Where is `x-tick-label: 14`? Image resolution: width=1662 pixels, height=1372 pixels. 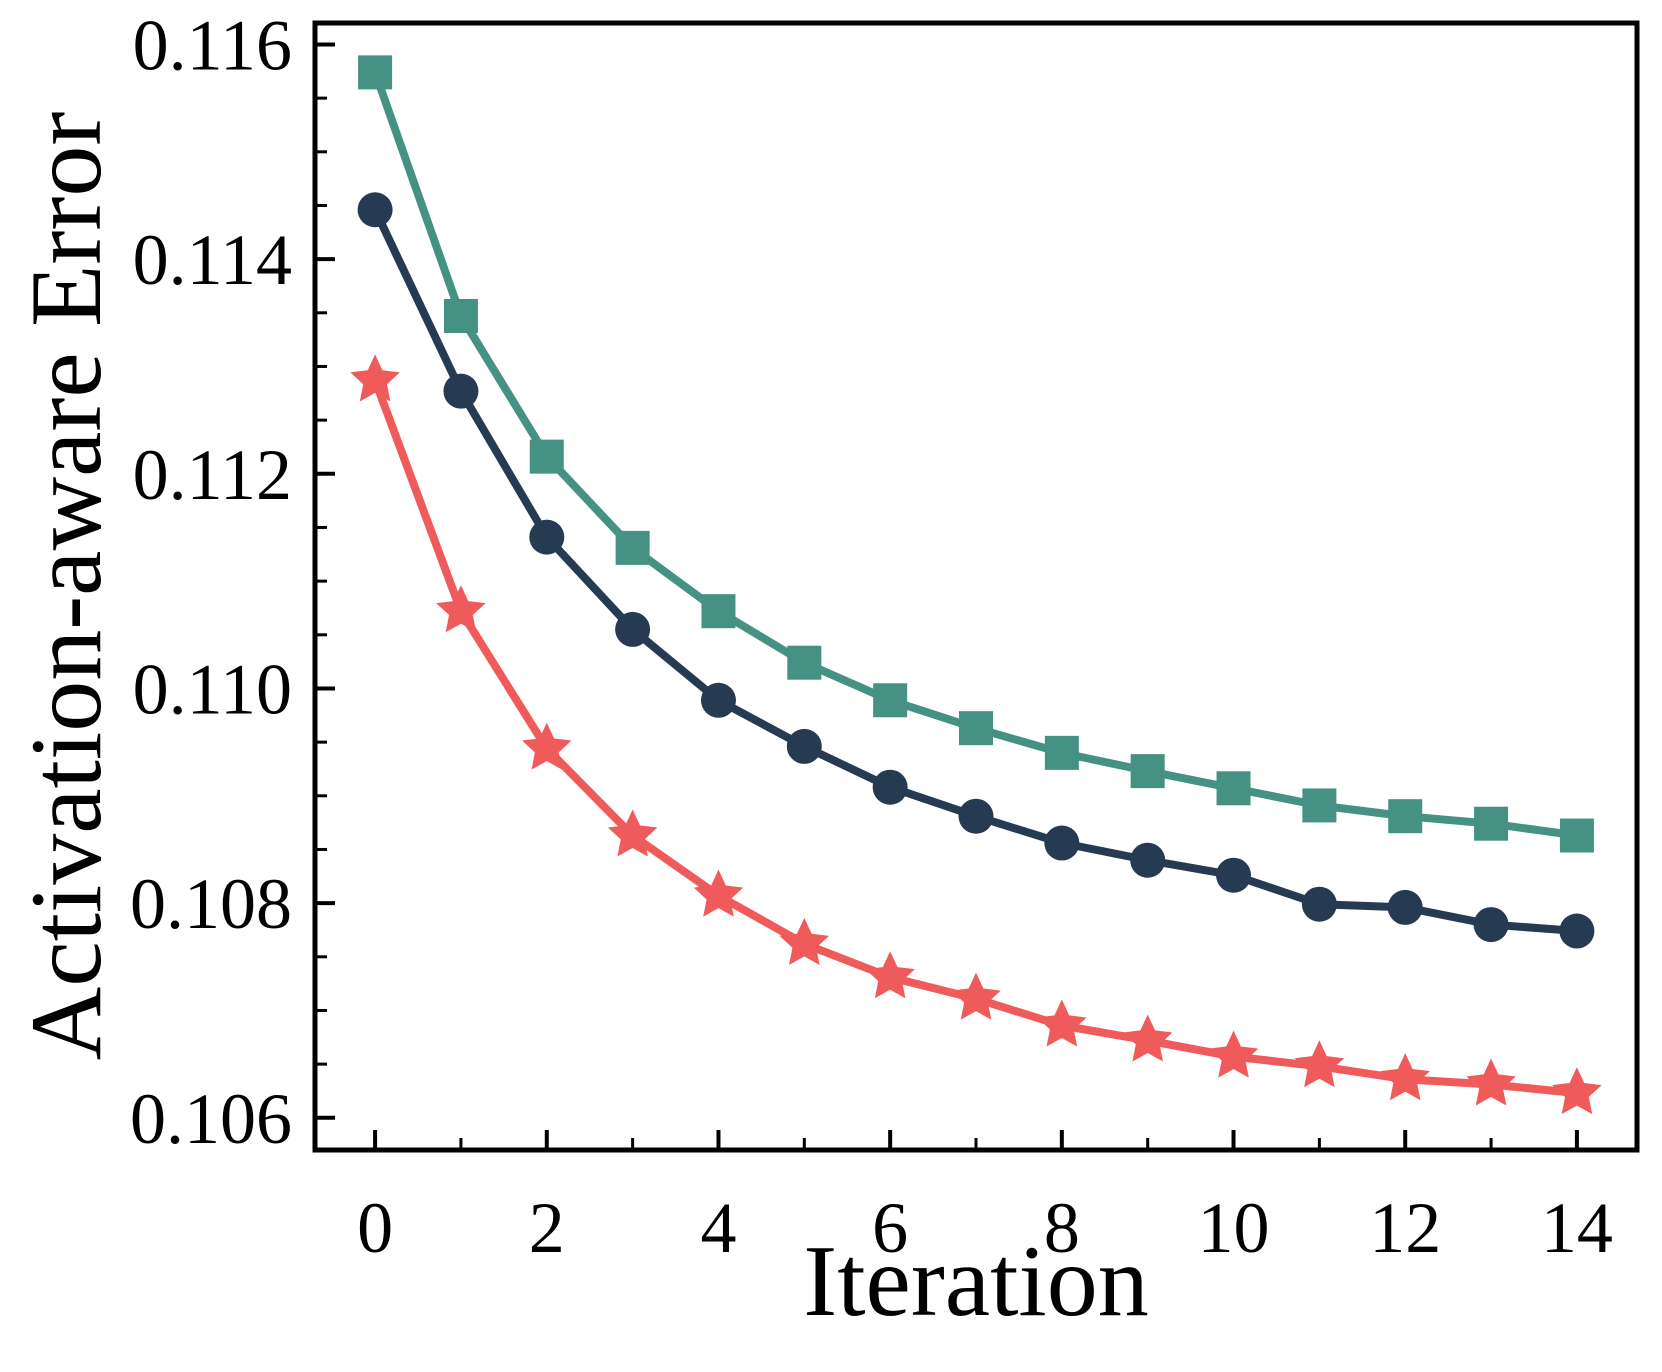 x-tick-label: 14 is located at coordinates (1577, 1228).